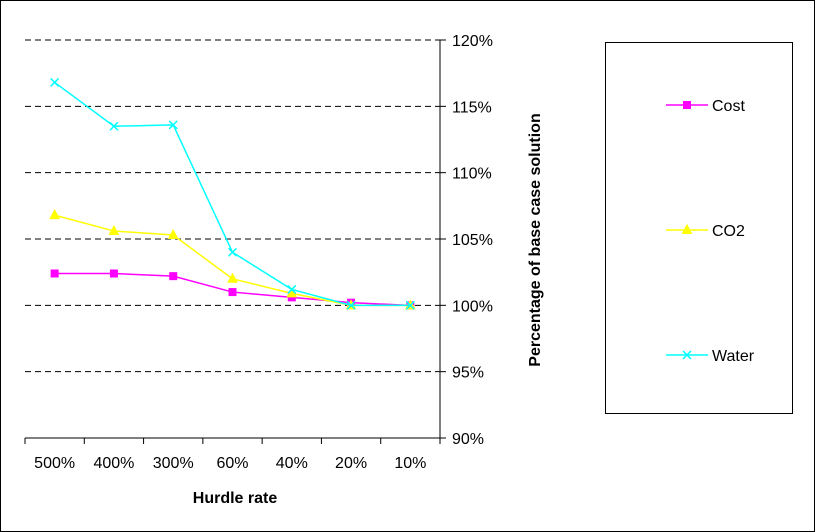 The width and height of the screenshot is (815, 532). I want to click on x-tick-label: 40%, so click(292, 463).